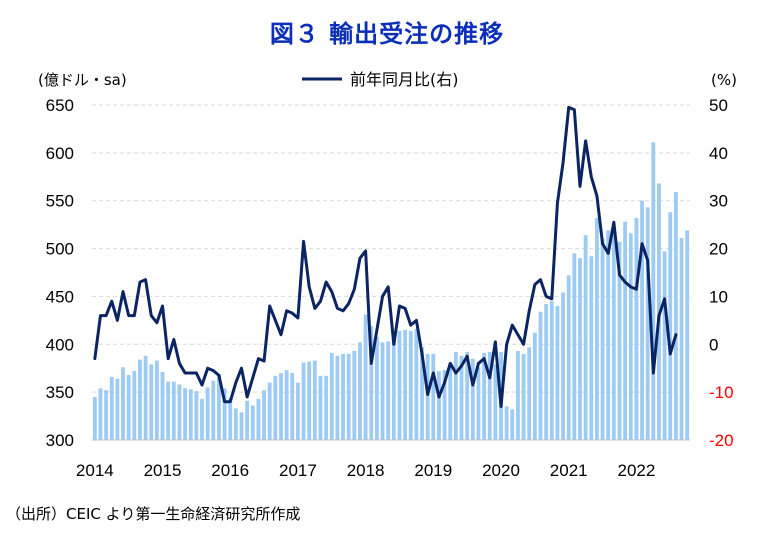  I want to click on x-tick-label: 2016, so click(230, 470).